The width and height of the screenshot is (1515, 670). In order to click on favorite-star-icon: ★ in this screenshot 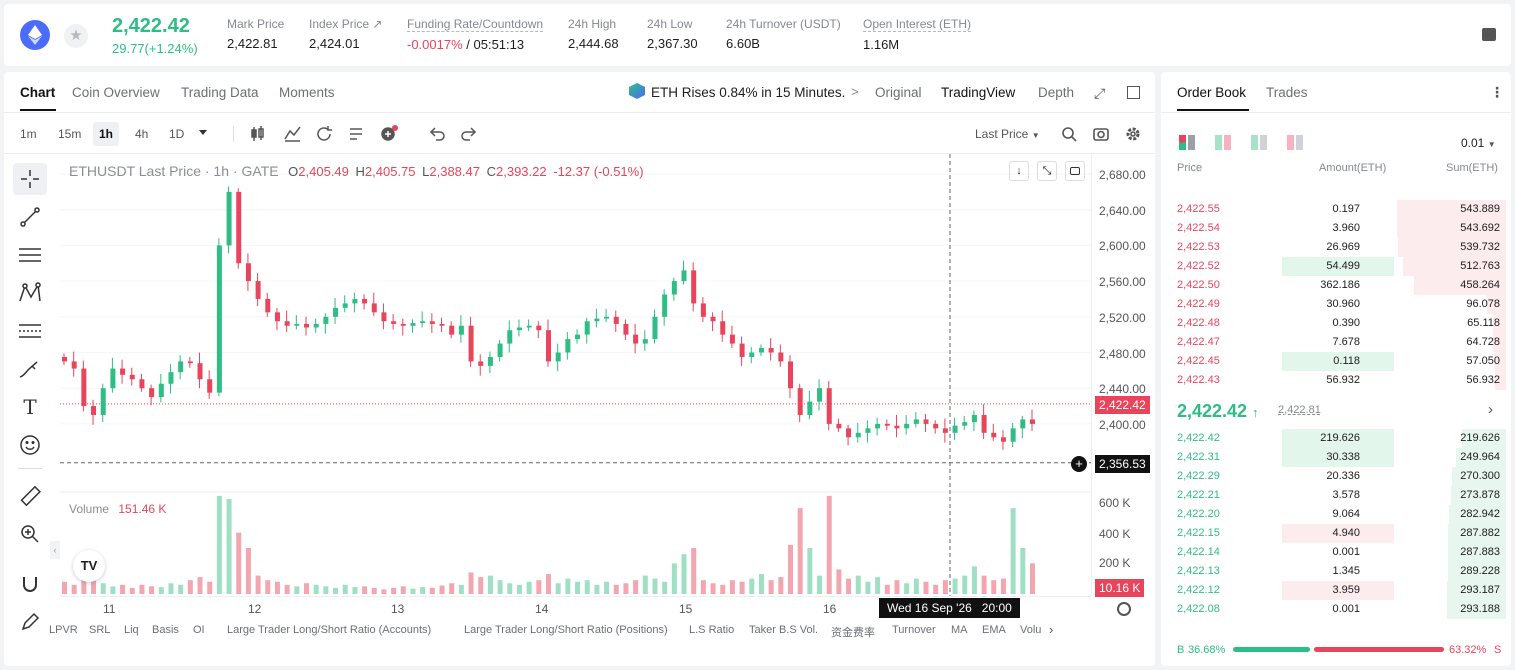, I will do `click(76, 36)`.